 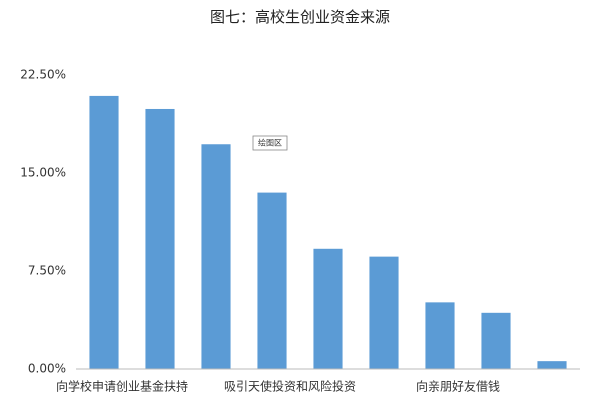 What do you see at coordinates (122, 386) in the screenshot?
I see `x-tick-label: 向学校申请创业基金扶持` at bounding box center [122, 386].